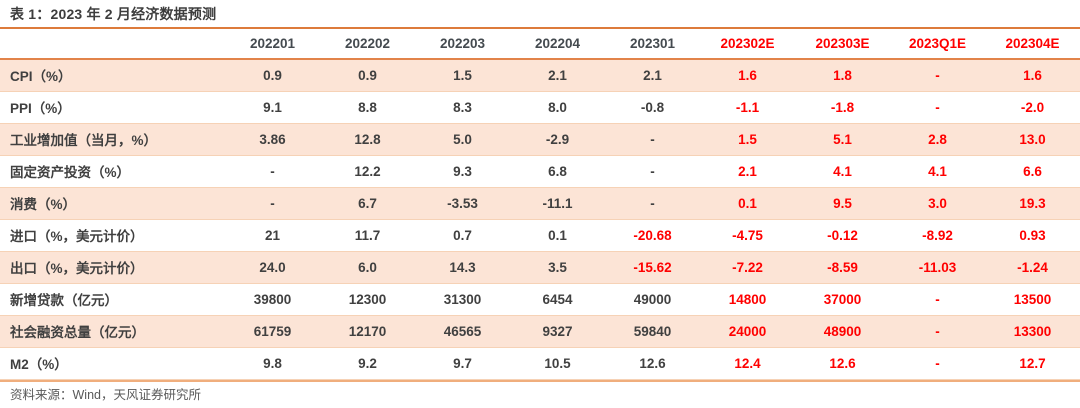 This screenshot has height=408, width=1080. Describe the element at coordinates (842, 235) in the screenshot. I see `cell: -0.12` at that location.